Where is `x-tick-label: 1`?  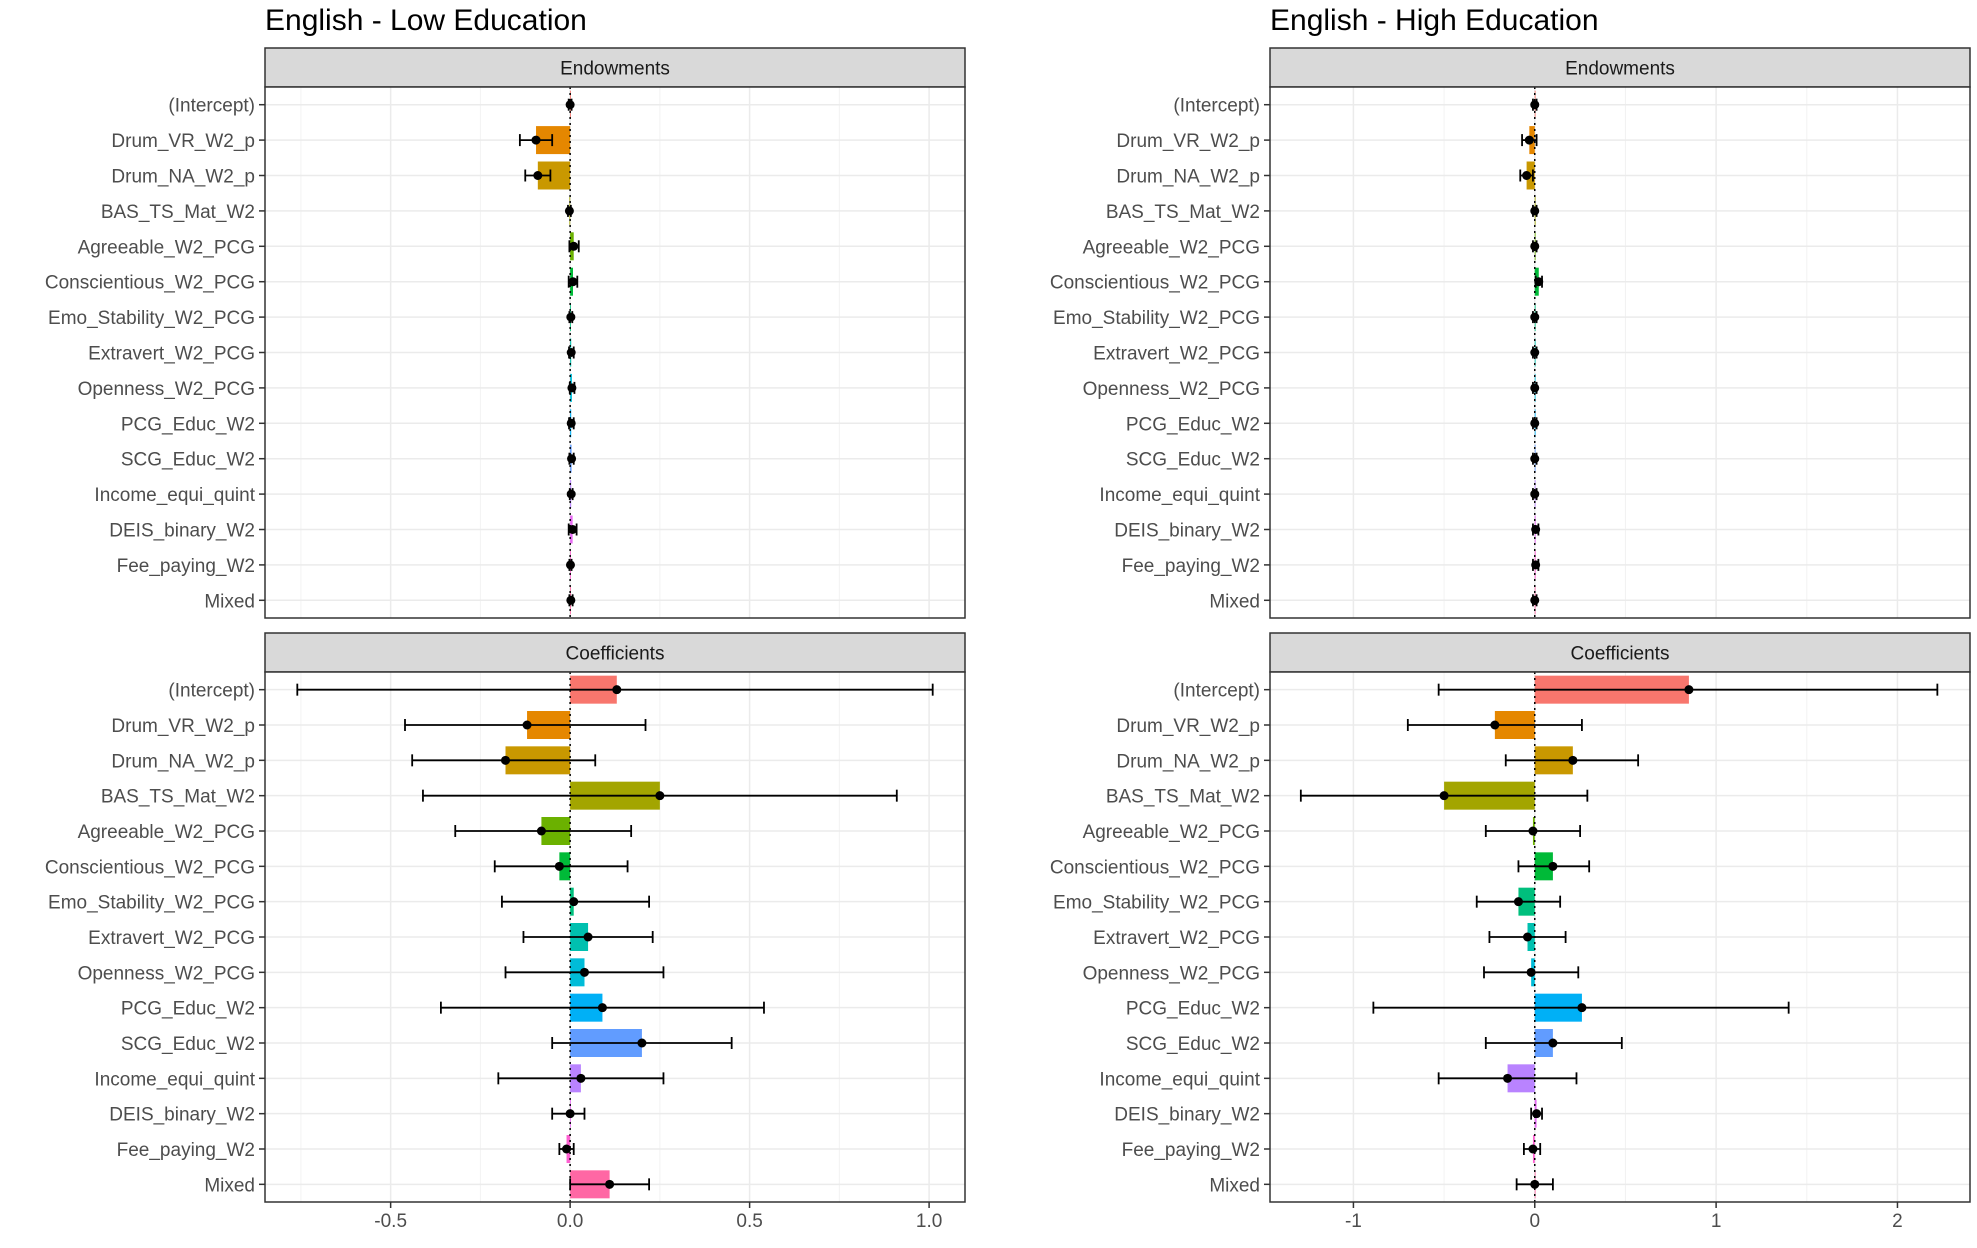 x-tick-label: 1 is located at coordinates (1716, 1221).